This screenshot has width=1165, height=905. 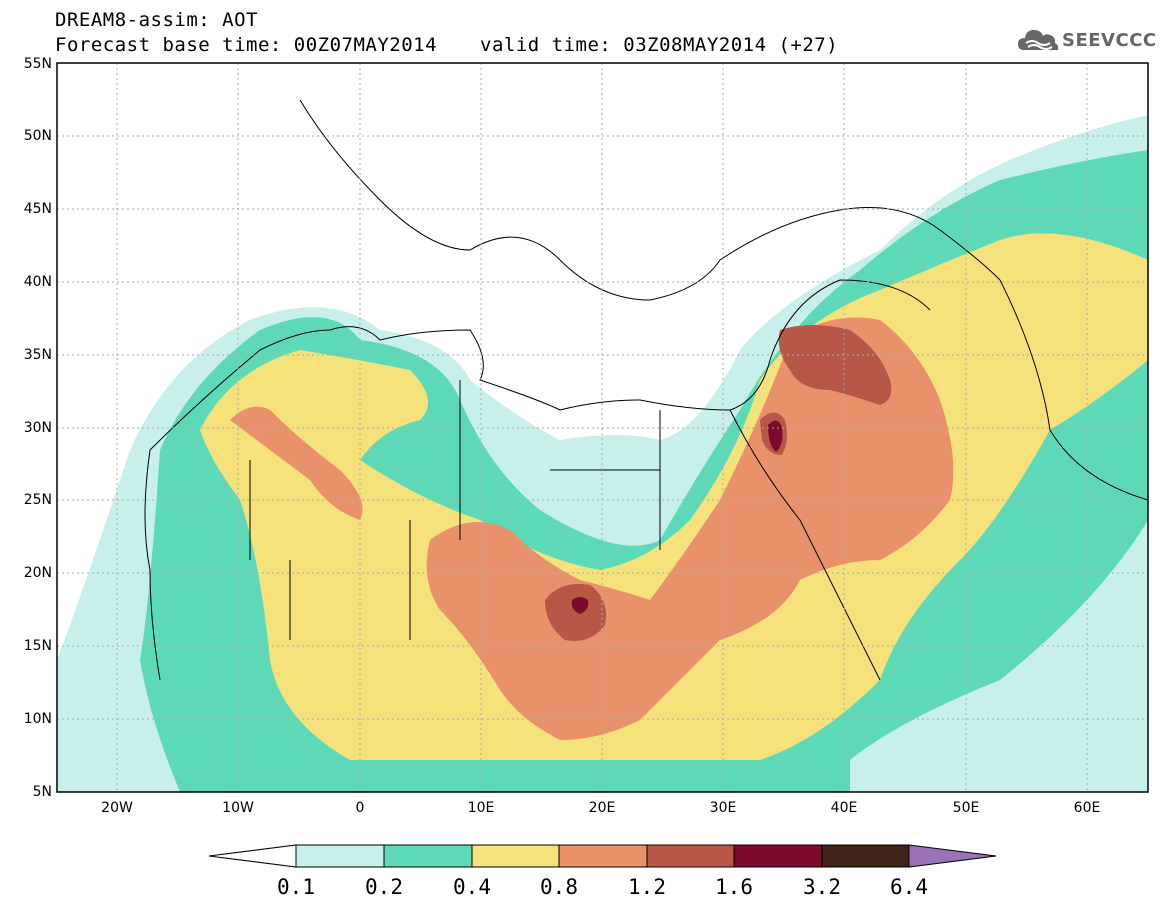 I want to click on colorbar-label: 6.4, so click(x=909, y=887).